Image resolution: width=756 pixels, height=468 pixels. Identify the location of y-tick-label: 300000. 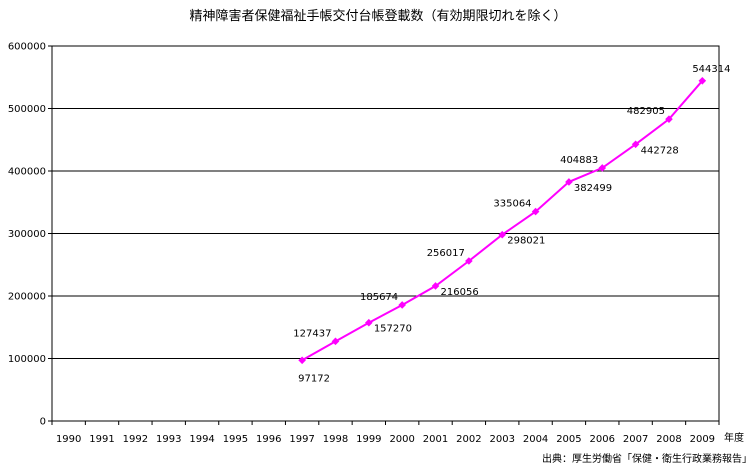
(27, 234).